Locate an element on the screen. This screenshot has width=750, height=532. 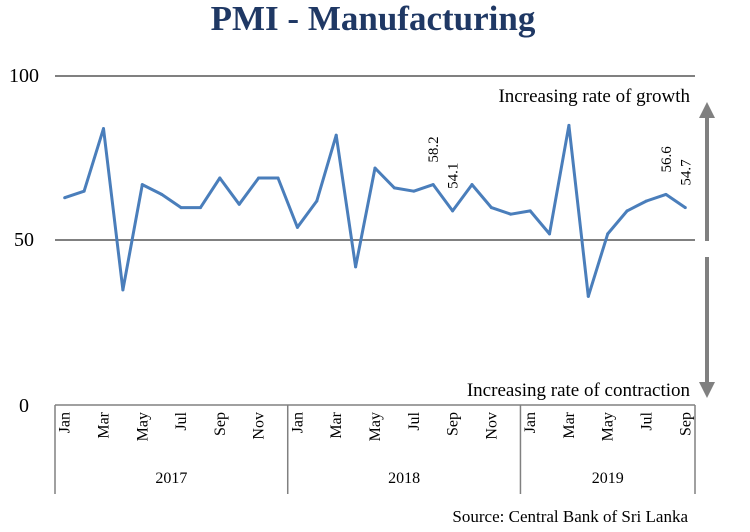
year-label-2019: 2019 is located at coordinates (608, 478).